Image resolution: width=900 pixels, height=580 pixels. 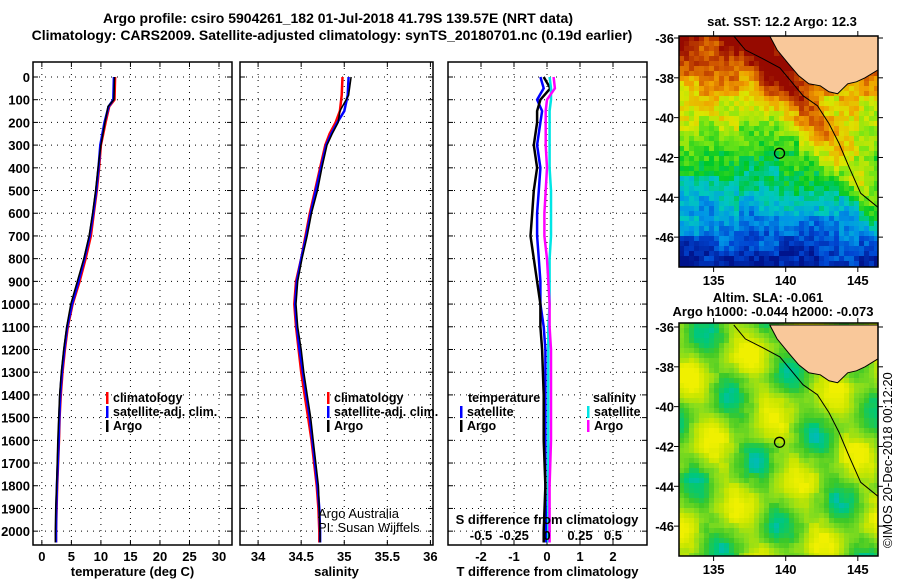 I want to click on s-tick-label: 0, so click(x=546, y=535).